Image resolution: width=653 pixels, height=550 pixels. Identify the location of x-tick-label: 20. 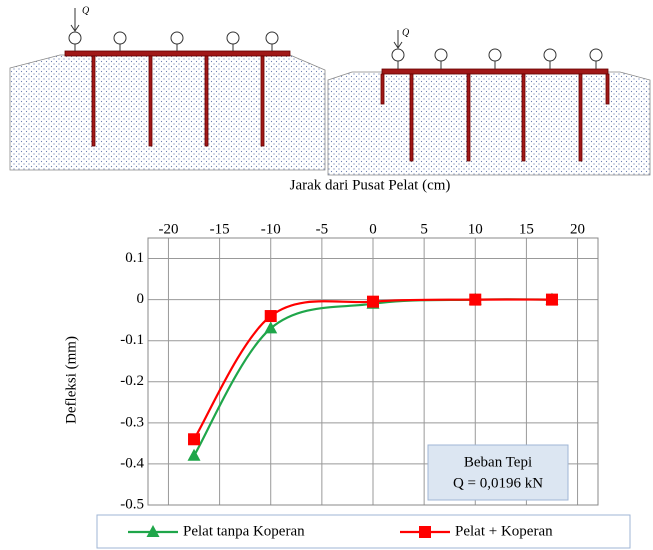
(577, 229).